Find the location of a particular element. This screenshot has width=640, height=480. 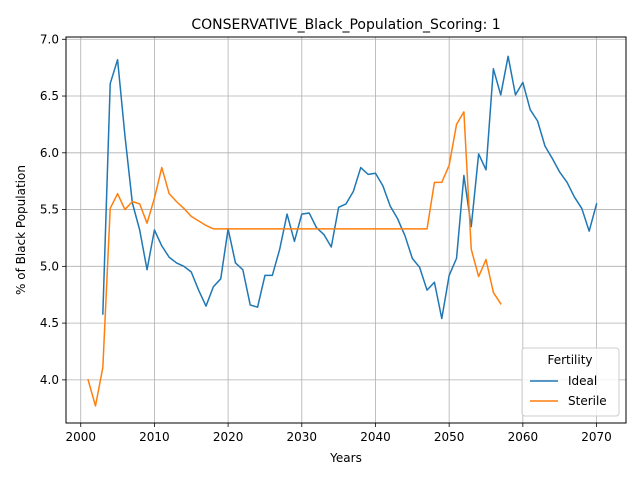

x-axis: 2000 2010 2020 2030 2040 2050 2060 2070 is located at coordinates (338, 433).